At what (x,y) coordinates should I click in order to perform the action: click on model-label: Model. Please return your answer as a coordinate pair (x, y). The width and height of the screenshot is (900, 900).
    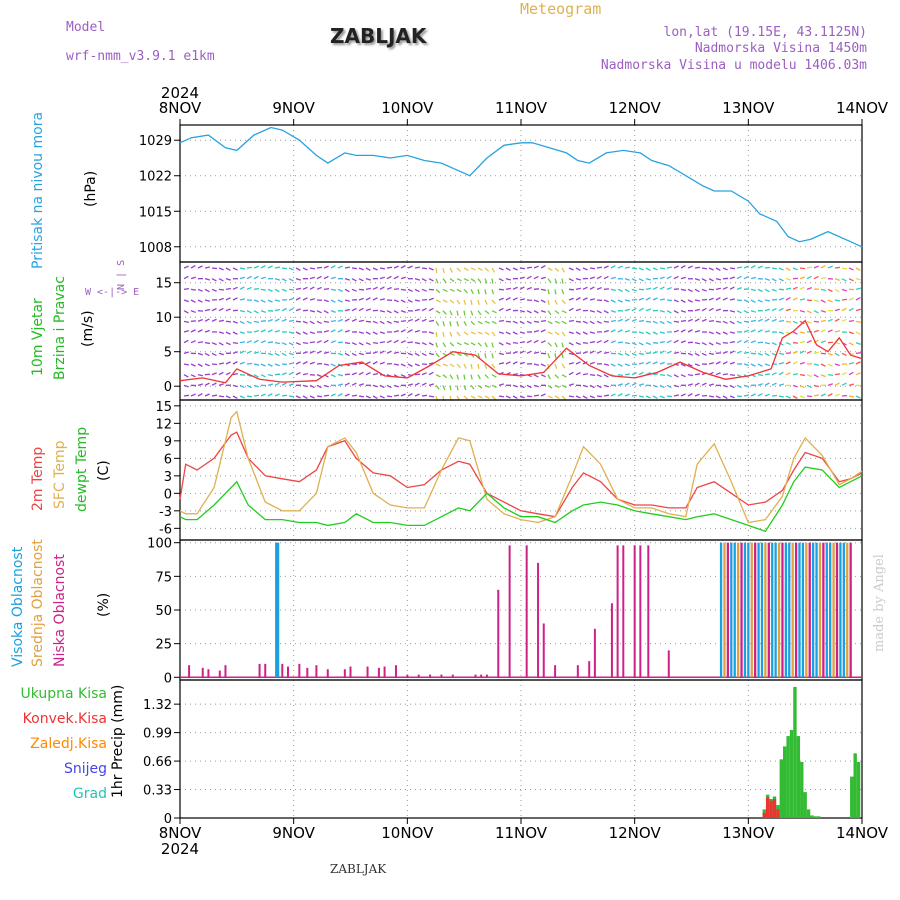
    Looking at the image, I should click on (86, 27).